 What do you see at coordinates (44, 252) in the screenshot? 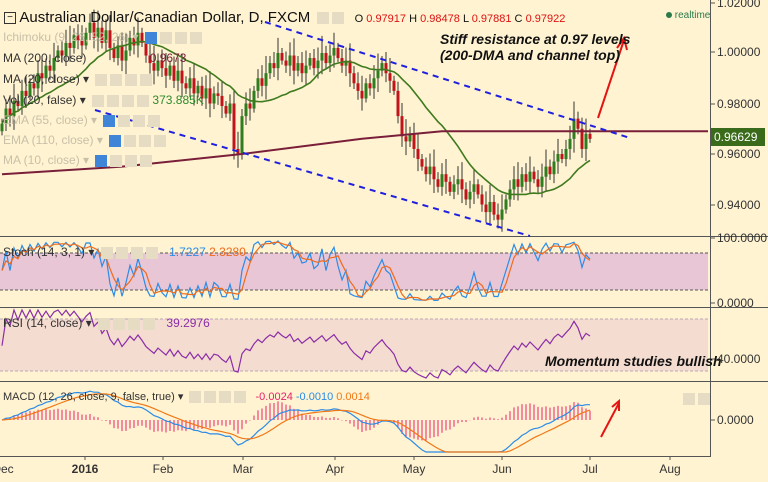
I see `stoch-label: Stoch (14, 3, 1)` at bounding box center [44, 252].